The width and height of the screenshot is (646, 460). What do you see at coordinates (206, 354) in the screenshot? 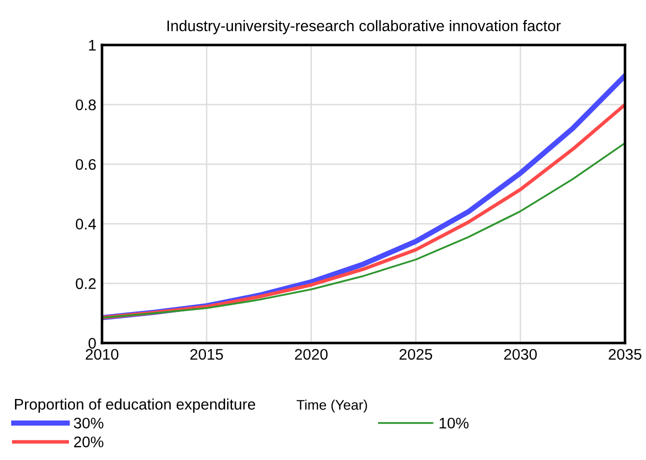
I see `x-tick-label: 2015` at bounding box center [206, 354].